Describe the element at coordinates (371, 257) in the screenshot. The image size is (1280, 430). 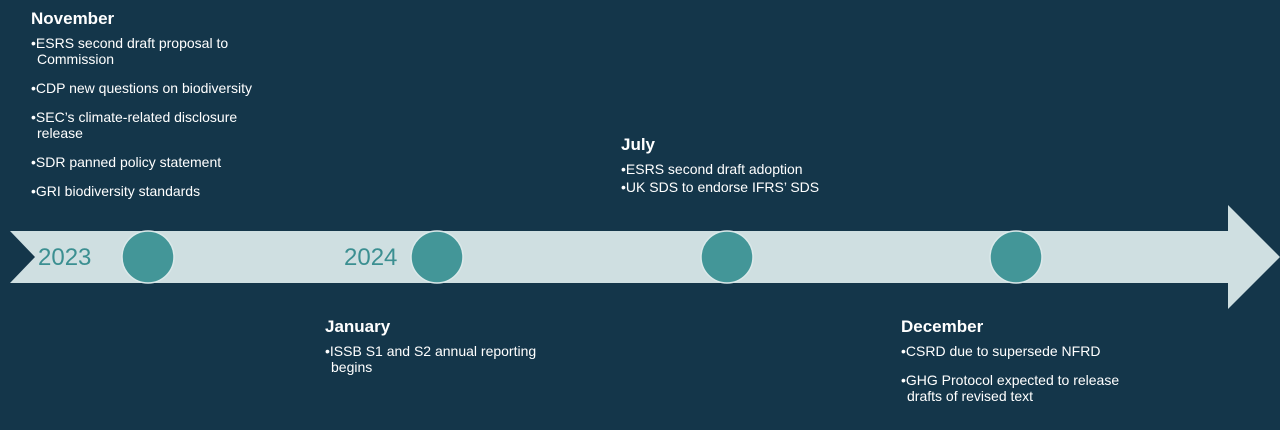
I see `year-label-2024: 2024` at that location.